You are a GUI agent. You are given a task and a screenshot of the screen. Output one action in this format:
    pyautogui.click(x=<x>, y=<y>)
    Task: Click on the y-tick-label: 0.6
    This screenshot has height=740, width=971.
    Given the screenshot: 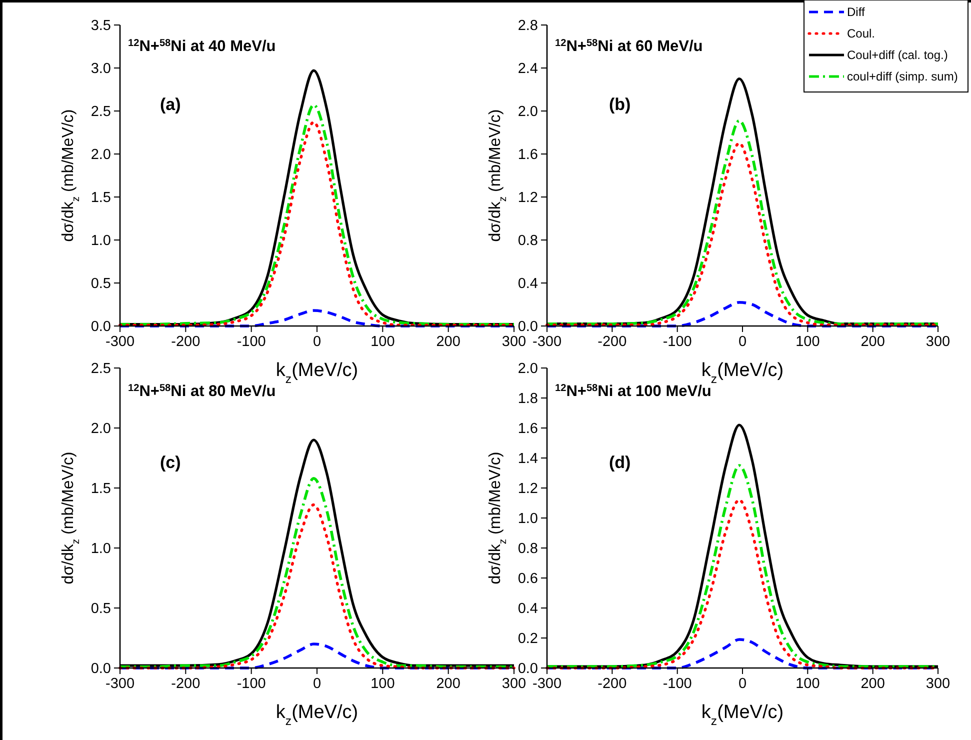 What is the action you would take?
    pyautogui.click(x=528, y=579)
    